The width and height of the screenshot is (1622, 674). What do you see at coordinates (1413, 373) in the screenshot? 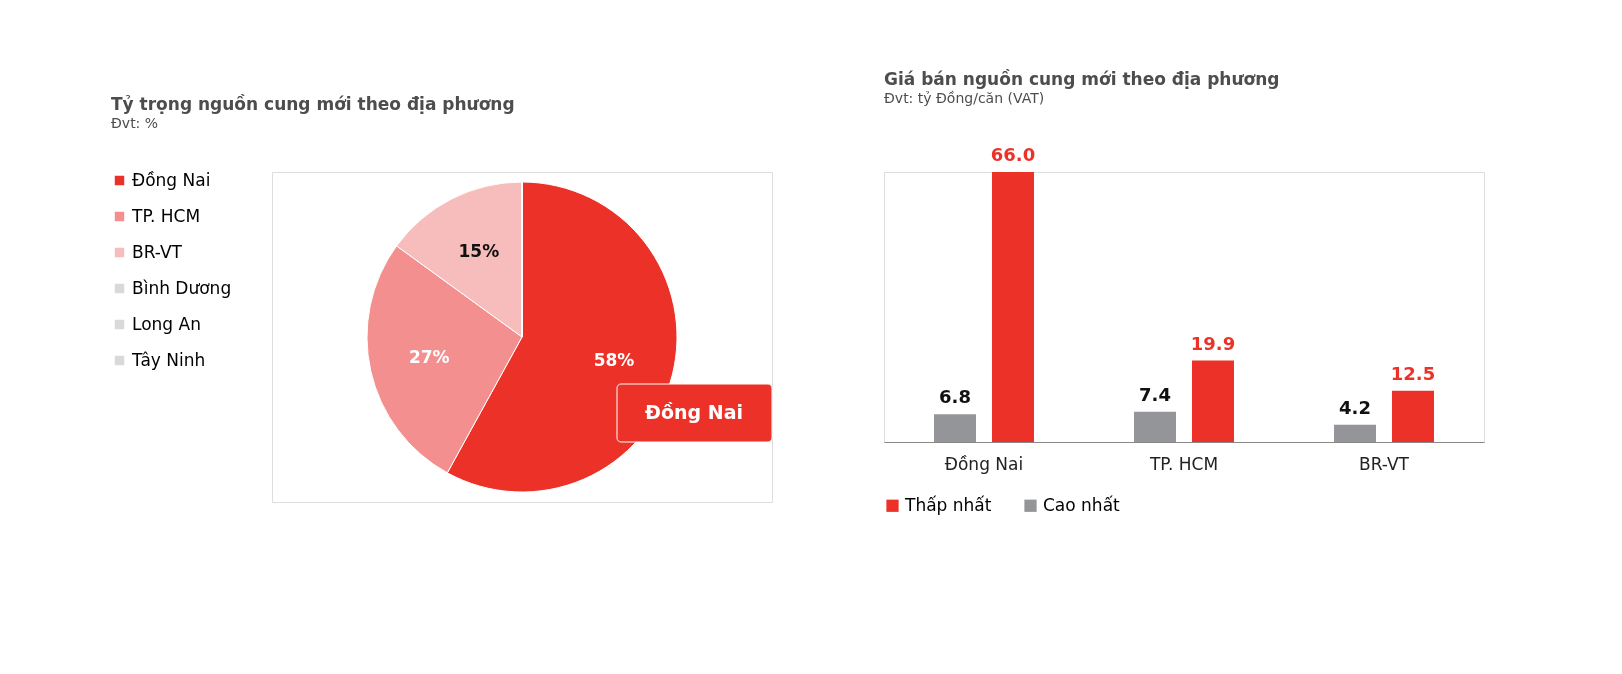
I see `data-label: 12.5` at bounding box center [1413, 373].